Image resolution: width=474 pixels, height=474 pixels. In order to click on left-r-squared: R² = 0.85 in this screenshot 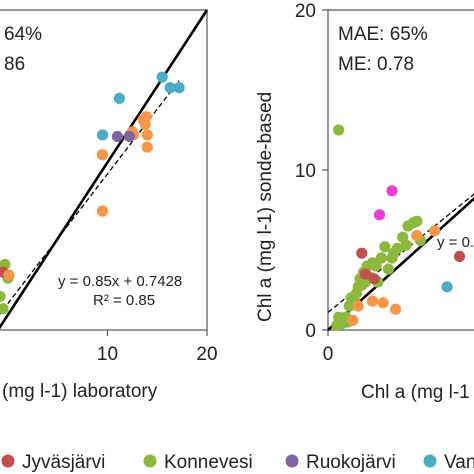, I will do `click(124, 300)`.